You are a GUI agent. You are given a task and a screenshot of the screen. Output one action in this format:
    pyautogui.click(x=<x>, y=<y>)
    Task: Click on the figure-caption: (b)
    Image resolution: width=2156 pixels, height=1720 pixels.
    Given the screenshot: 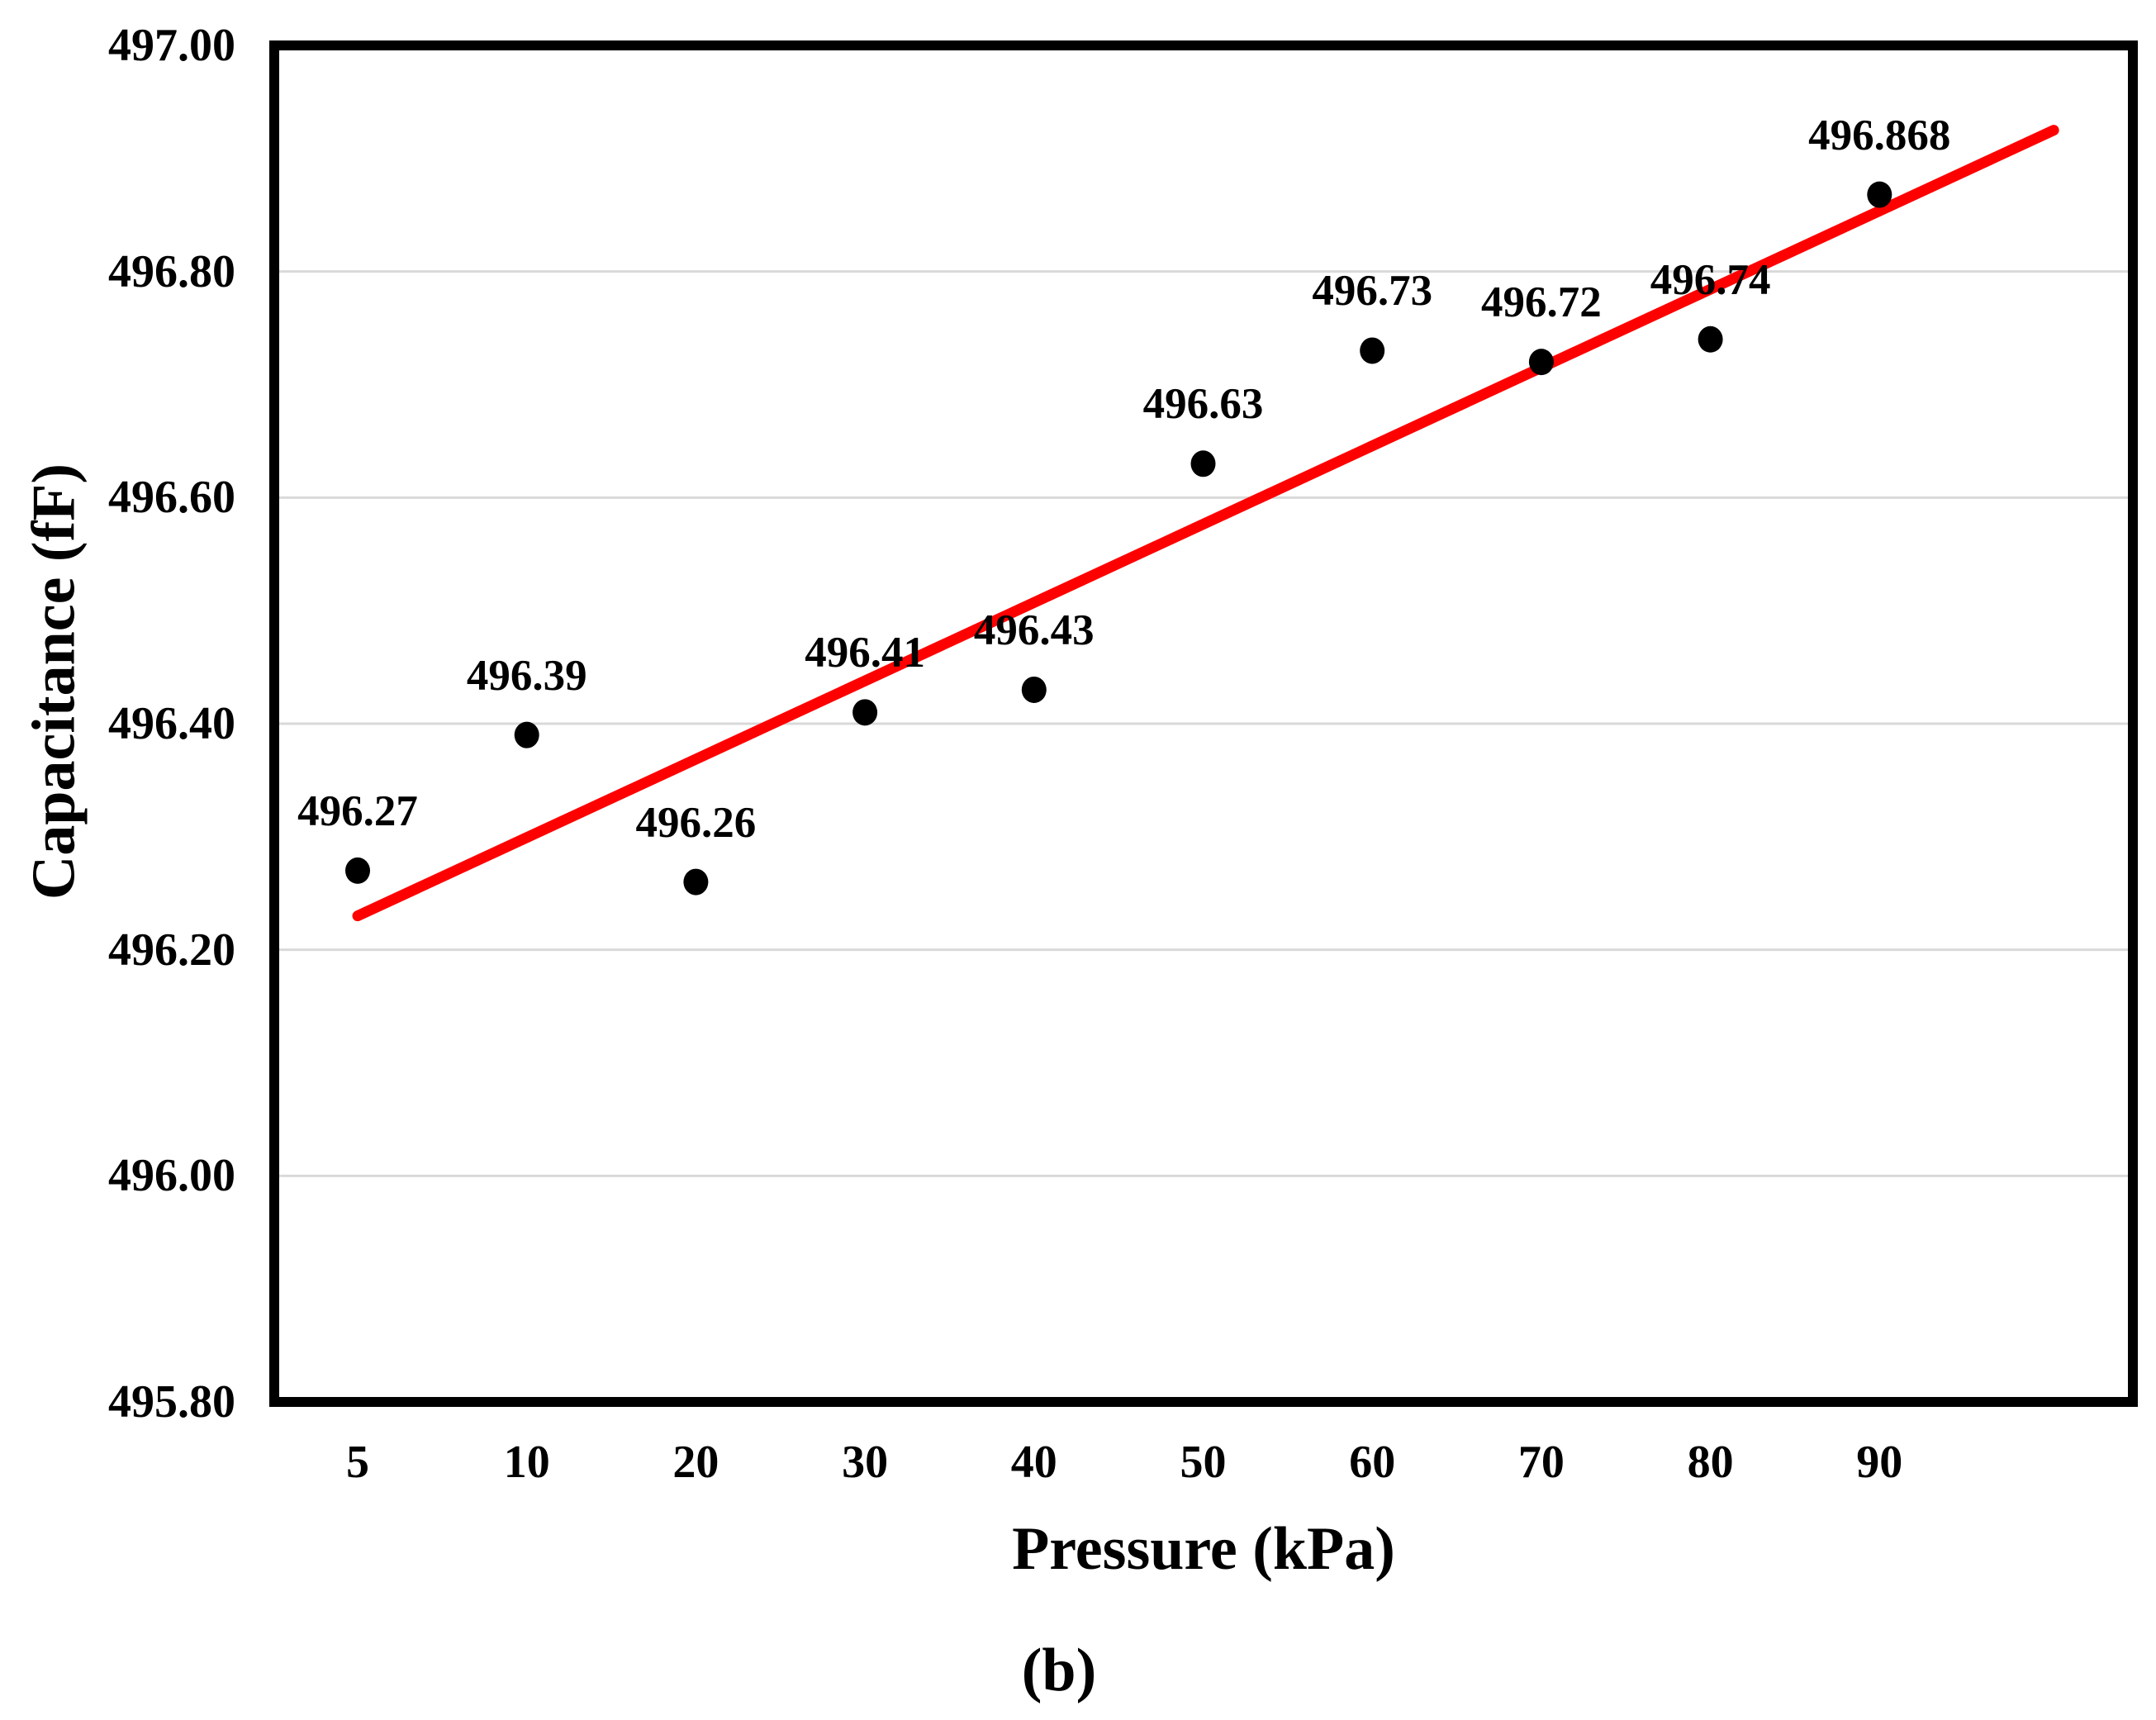 What is the action you would take?
    pyautogui.click(x=1059, y=1671)
    